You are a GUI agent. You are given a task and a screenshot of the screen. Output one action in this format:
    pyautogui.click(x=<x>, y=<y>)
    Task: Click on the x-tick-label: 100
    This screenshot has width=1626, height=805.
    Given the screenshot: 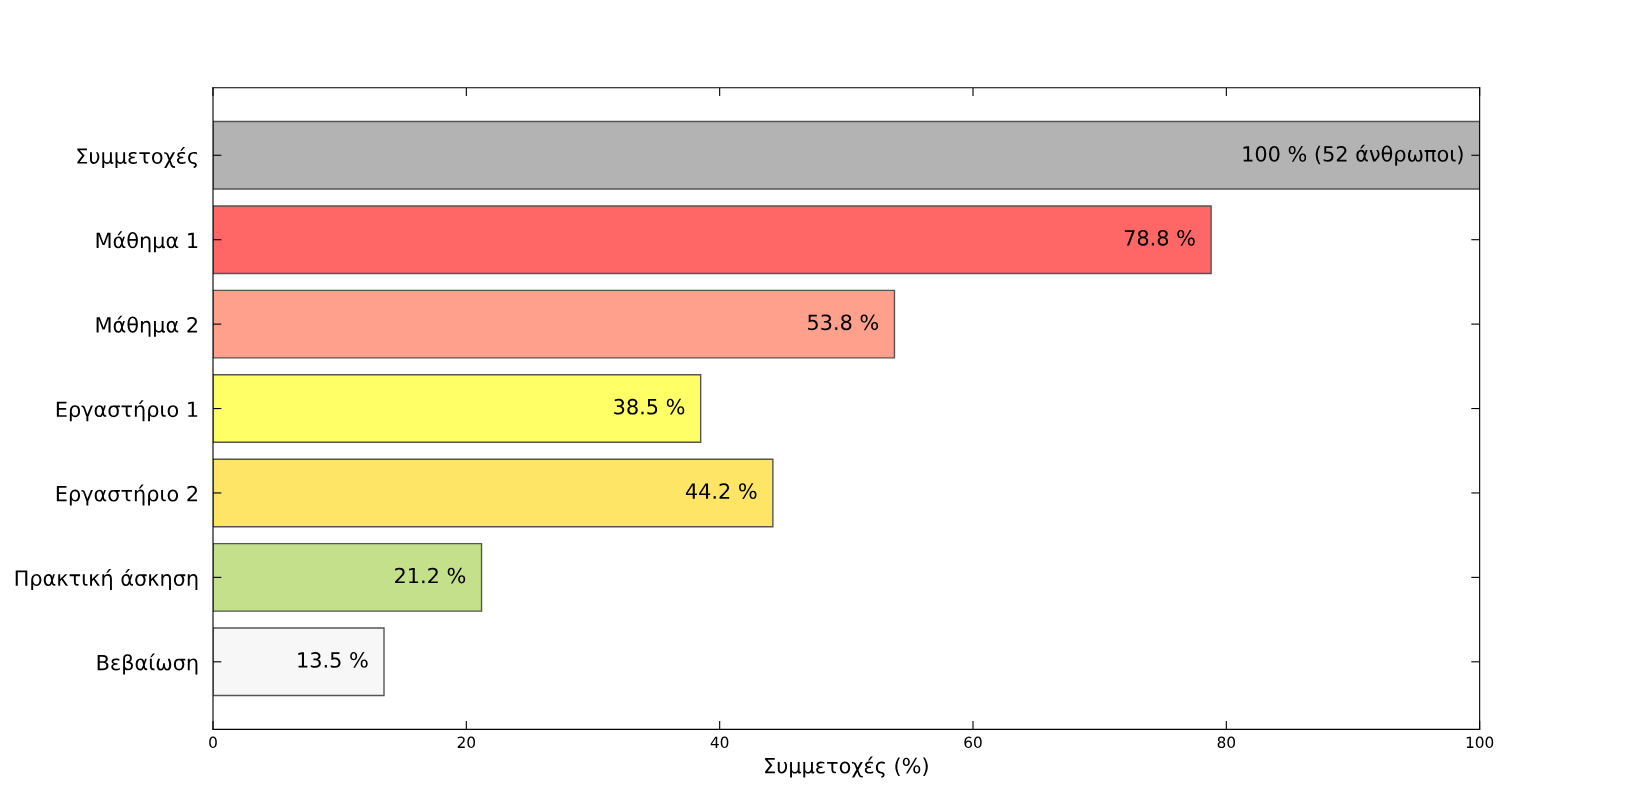 What is the action you would take?
    pyautogui.click(x=1480, y=742)
    